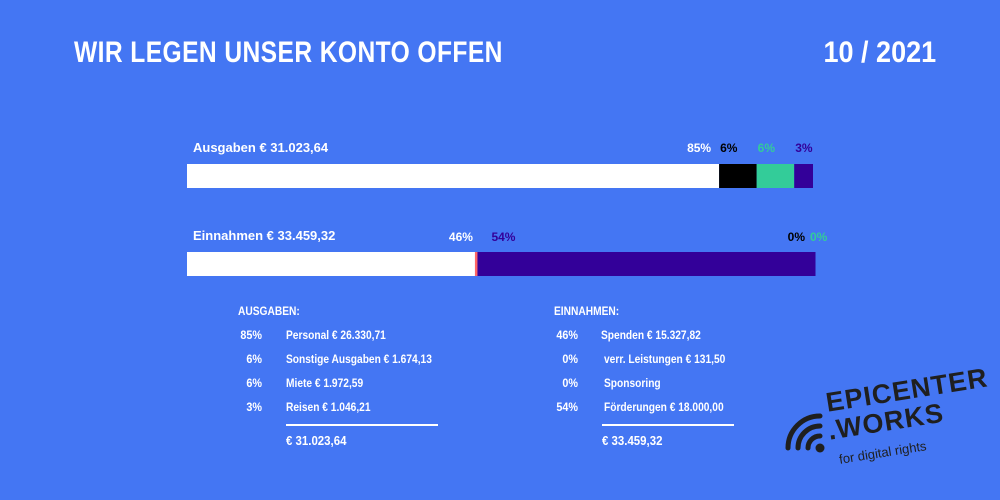 The image size is (1000, 500). I want to click on logo-tagline: for digital rights, so click(883, 452).